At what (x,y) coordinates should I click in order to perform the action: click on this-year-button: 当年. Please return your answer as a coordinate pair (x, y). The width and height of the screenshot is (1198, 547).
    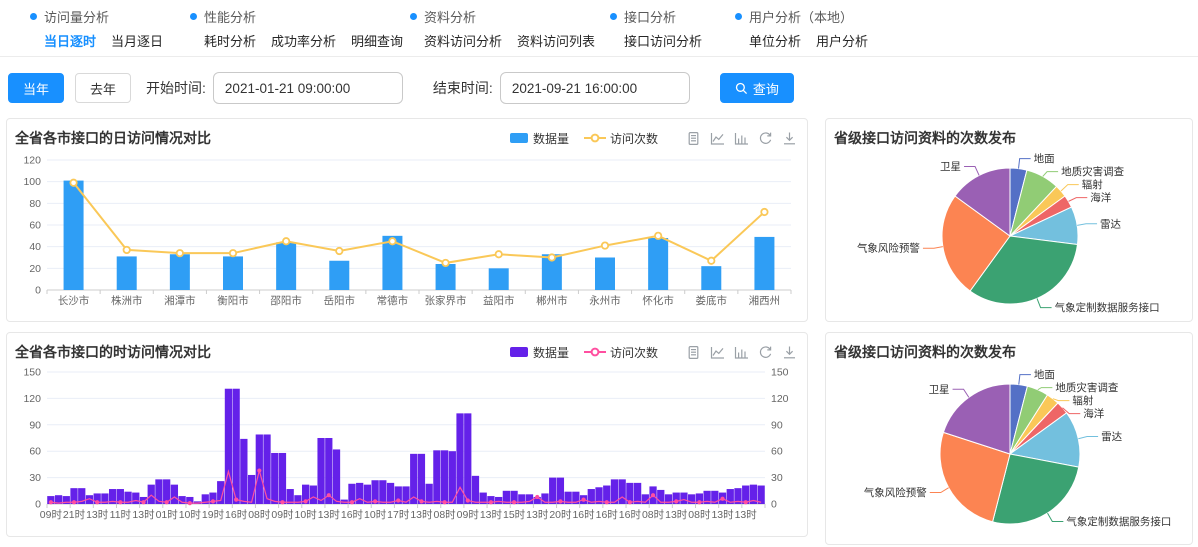
    Looking at the image, I should click on (36, 88).